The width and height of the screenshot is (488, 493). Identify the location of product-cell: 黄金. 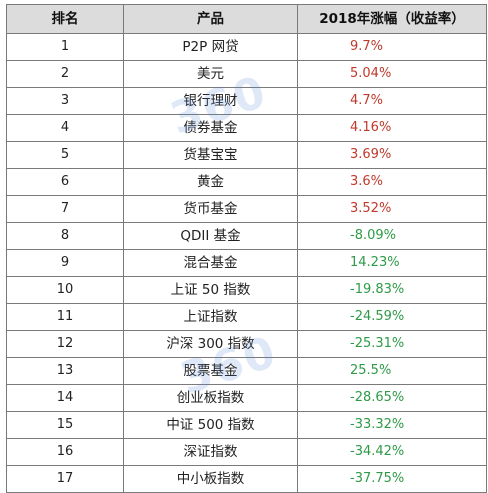
(210, 182).